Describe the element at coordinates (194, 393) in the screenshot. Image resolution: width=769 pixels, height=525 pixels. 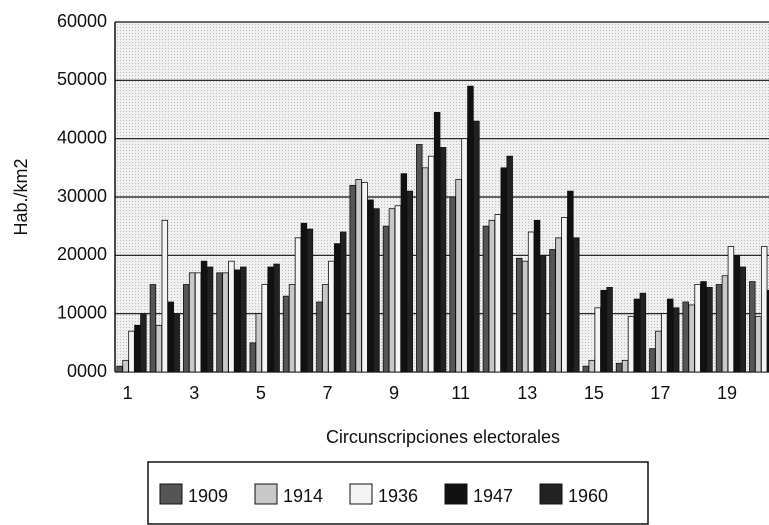
I see `x-tick-label: 3` at that location.